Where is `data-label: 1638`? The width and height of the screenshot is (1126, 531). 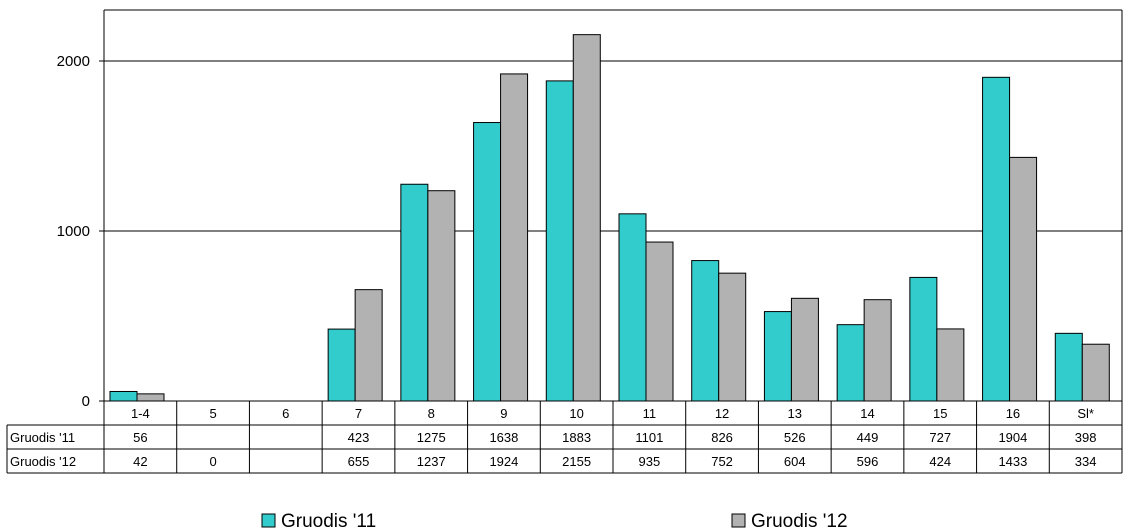 data-label: 1638 is located at coordinates (503, 437).